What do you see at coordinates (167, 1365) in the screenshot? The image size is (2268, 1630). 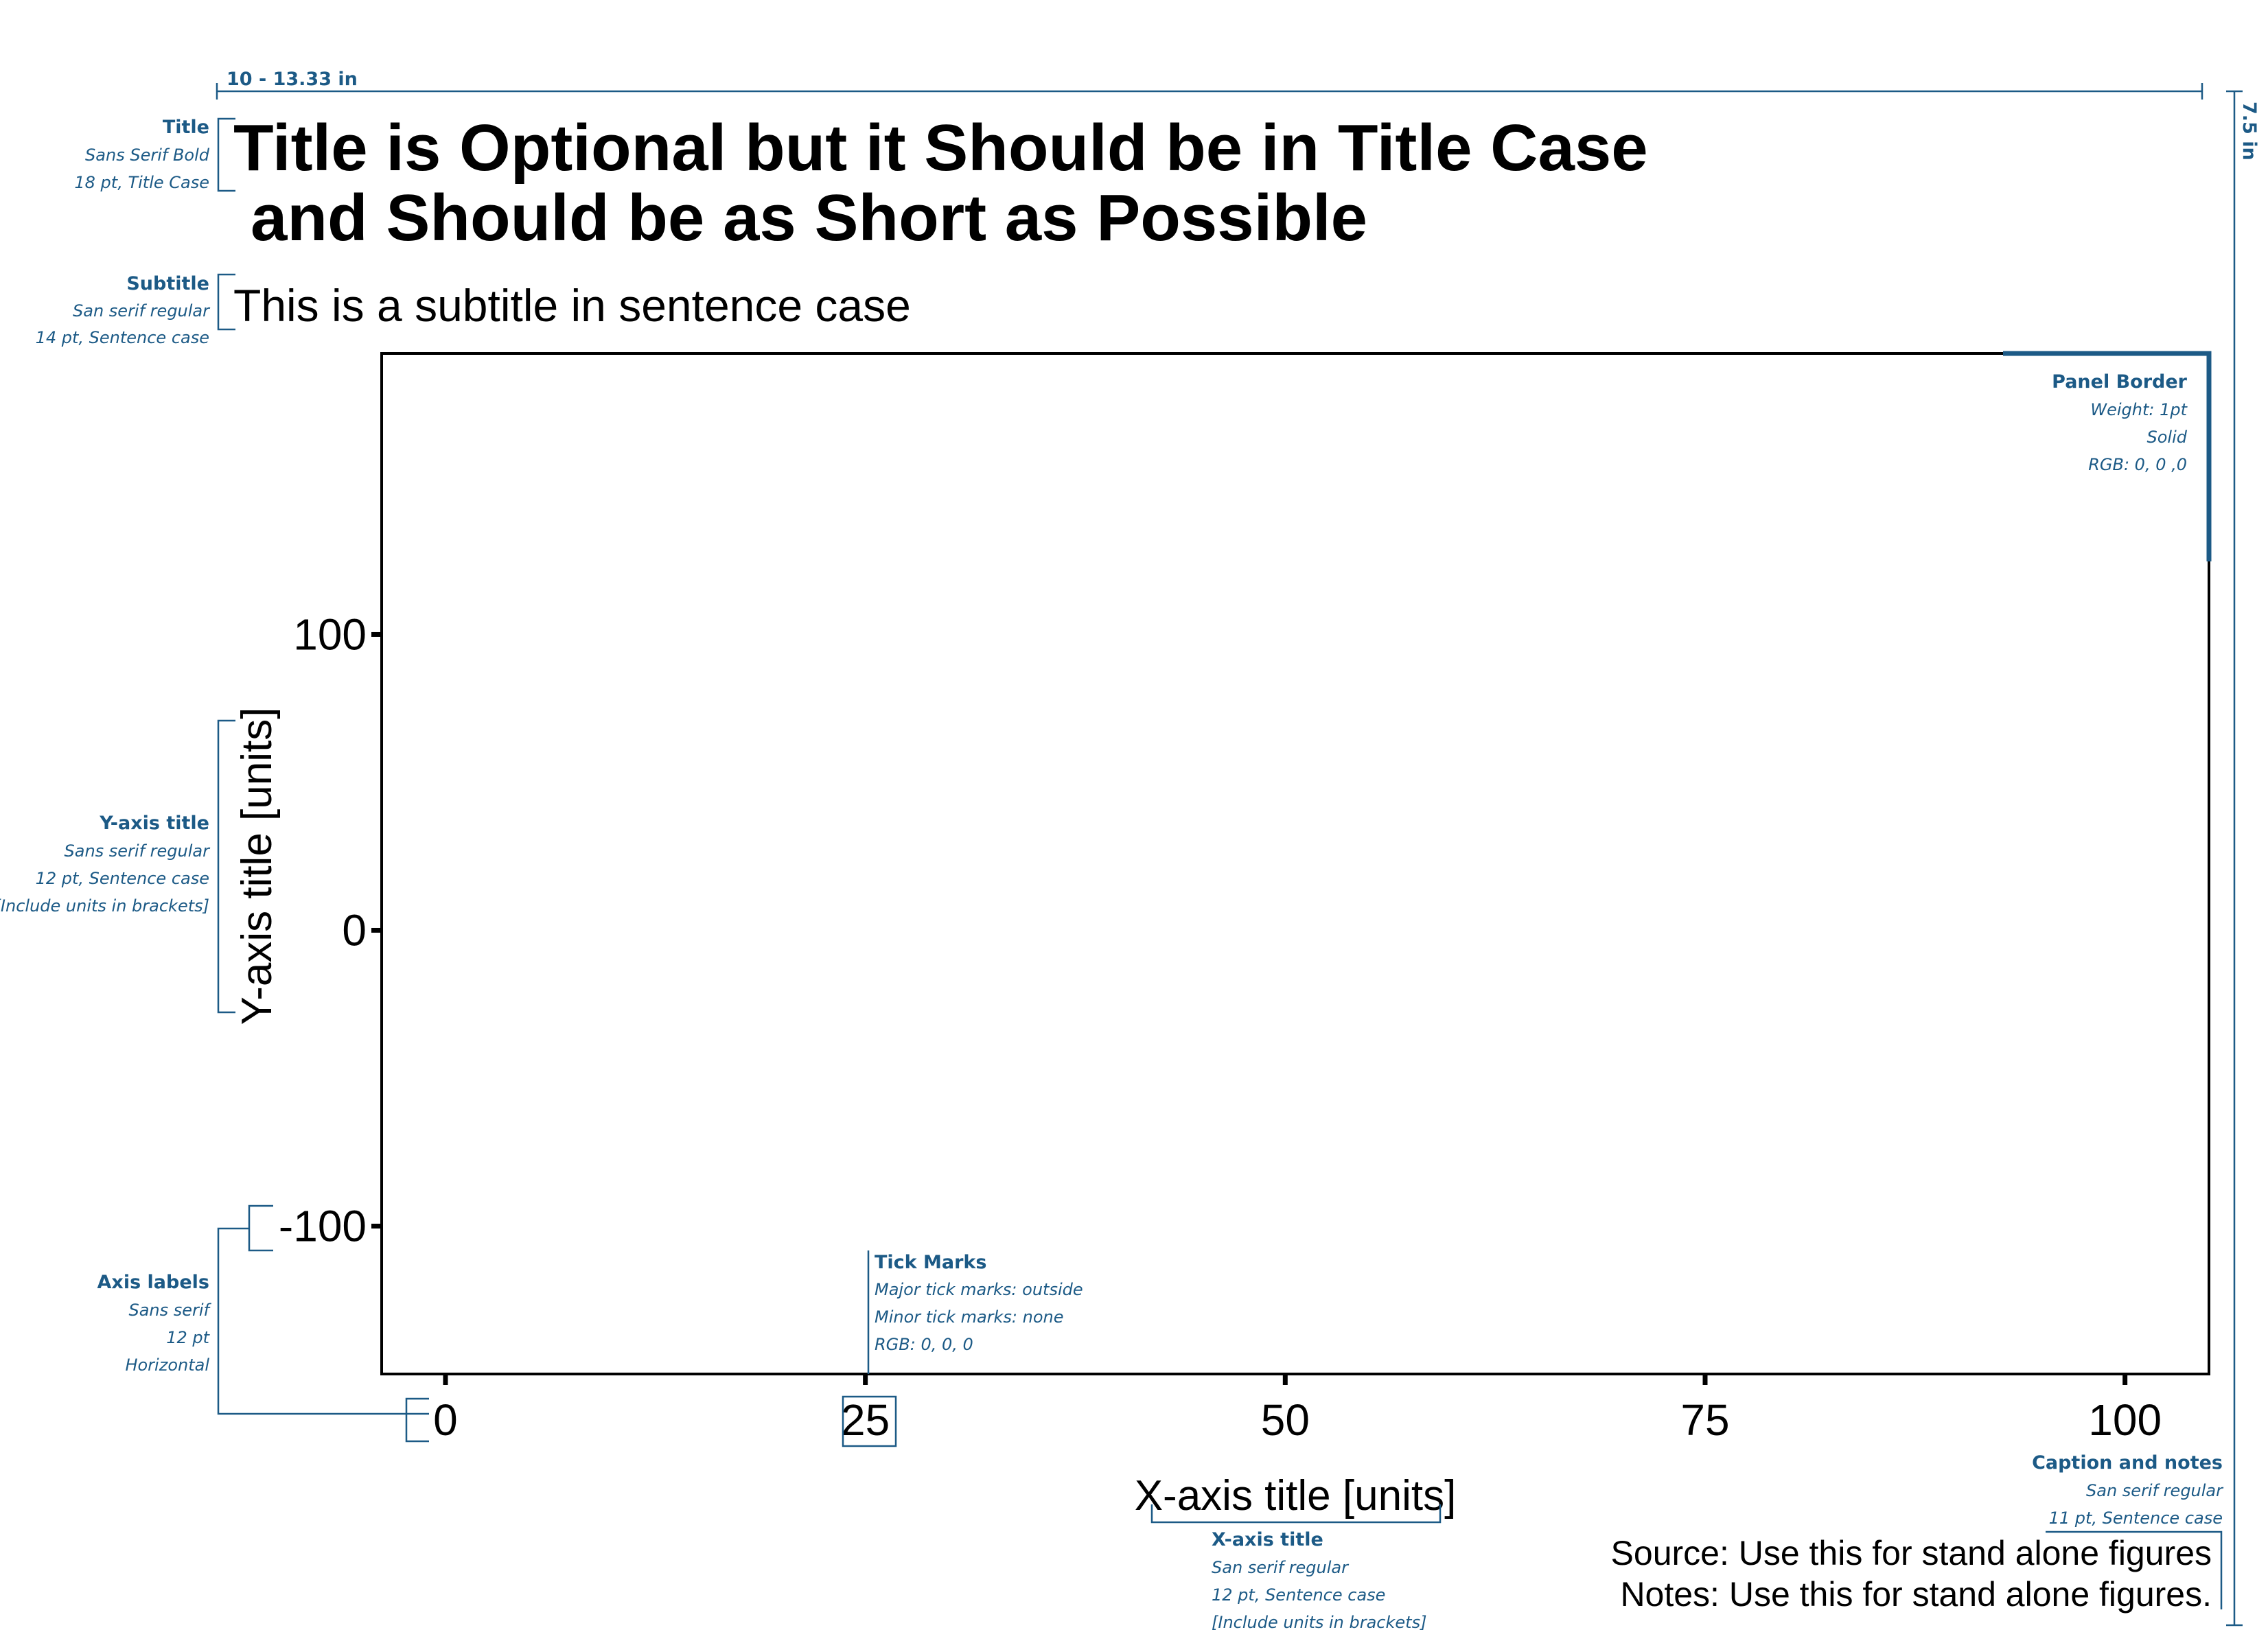 I see `axis-labels-annotation-line-3: Horizontal` at bounding box center [167, 1365].